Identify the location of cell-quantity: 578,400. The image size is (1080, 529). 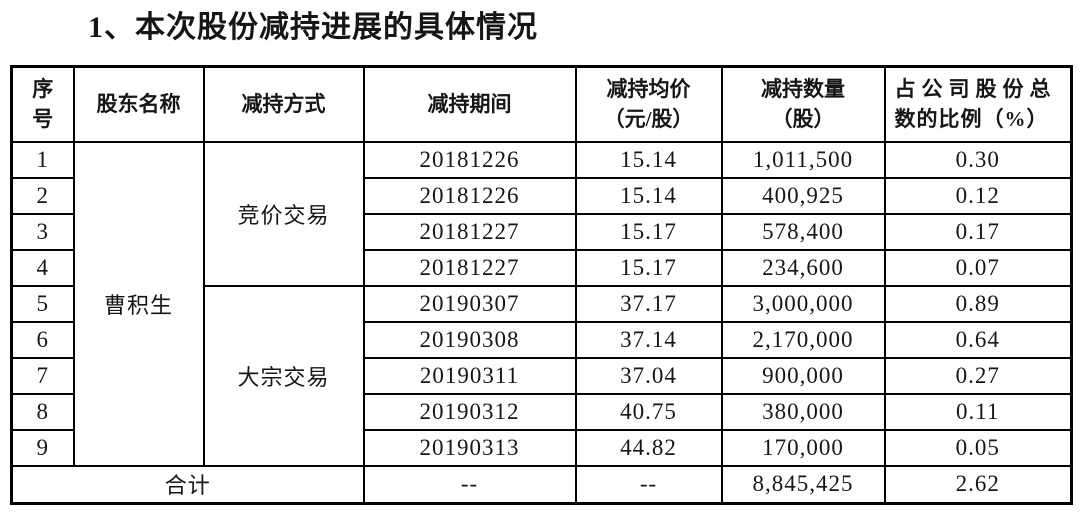
(803, 231).